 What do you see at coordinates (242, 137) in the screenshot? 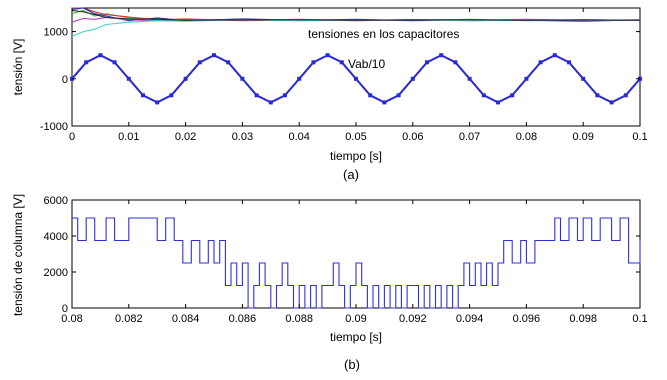
I see `x-tick-label: 0.03` at bounding box center [242, 137].